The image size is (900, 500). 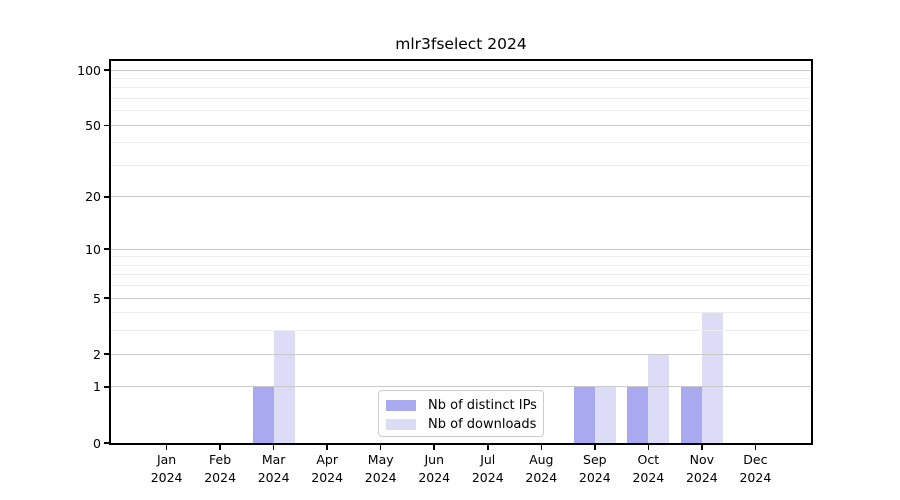 What do you see at coordinates (595, 459) in the screenshot?
I see `x-tick-month: Sep` at bounding box center [595, 459].